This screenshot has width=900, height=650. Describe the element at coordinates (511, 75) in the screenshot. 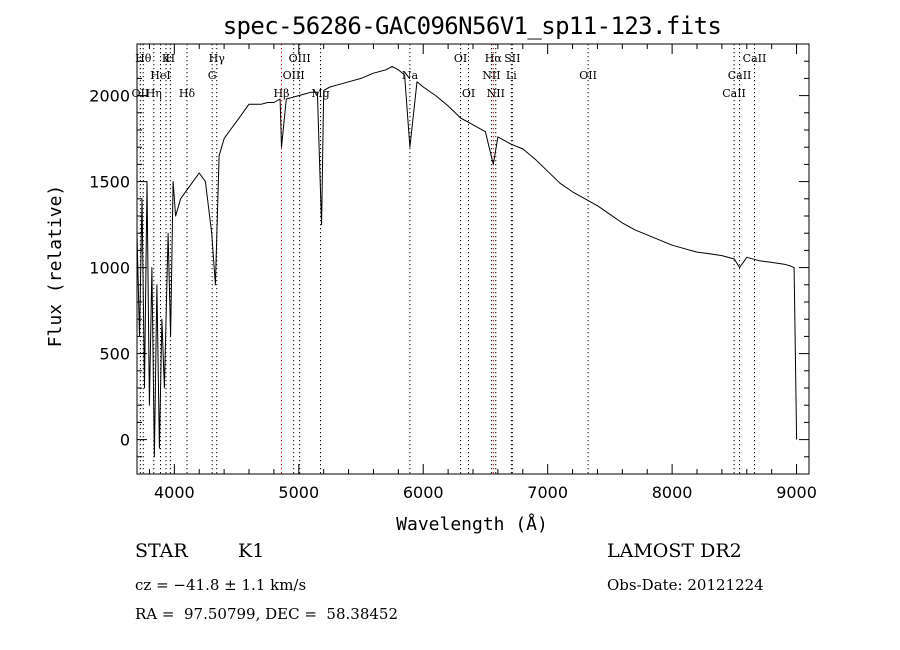

I see `spectral-line-label-19: Li` at that location.